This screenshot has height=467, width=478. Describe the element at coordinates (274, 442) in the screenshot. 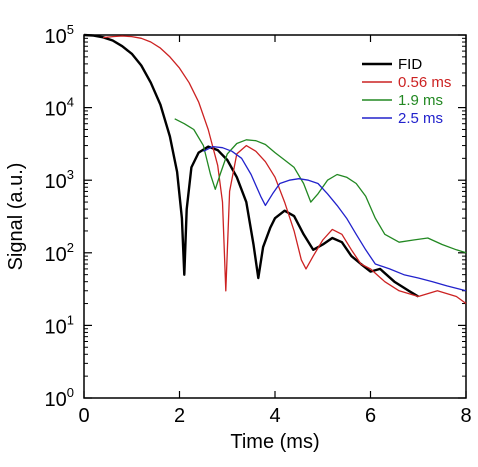

I see `x-axis-title: Time (ms)` at that location.